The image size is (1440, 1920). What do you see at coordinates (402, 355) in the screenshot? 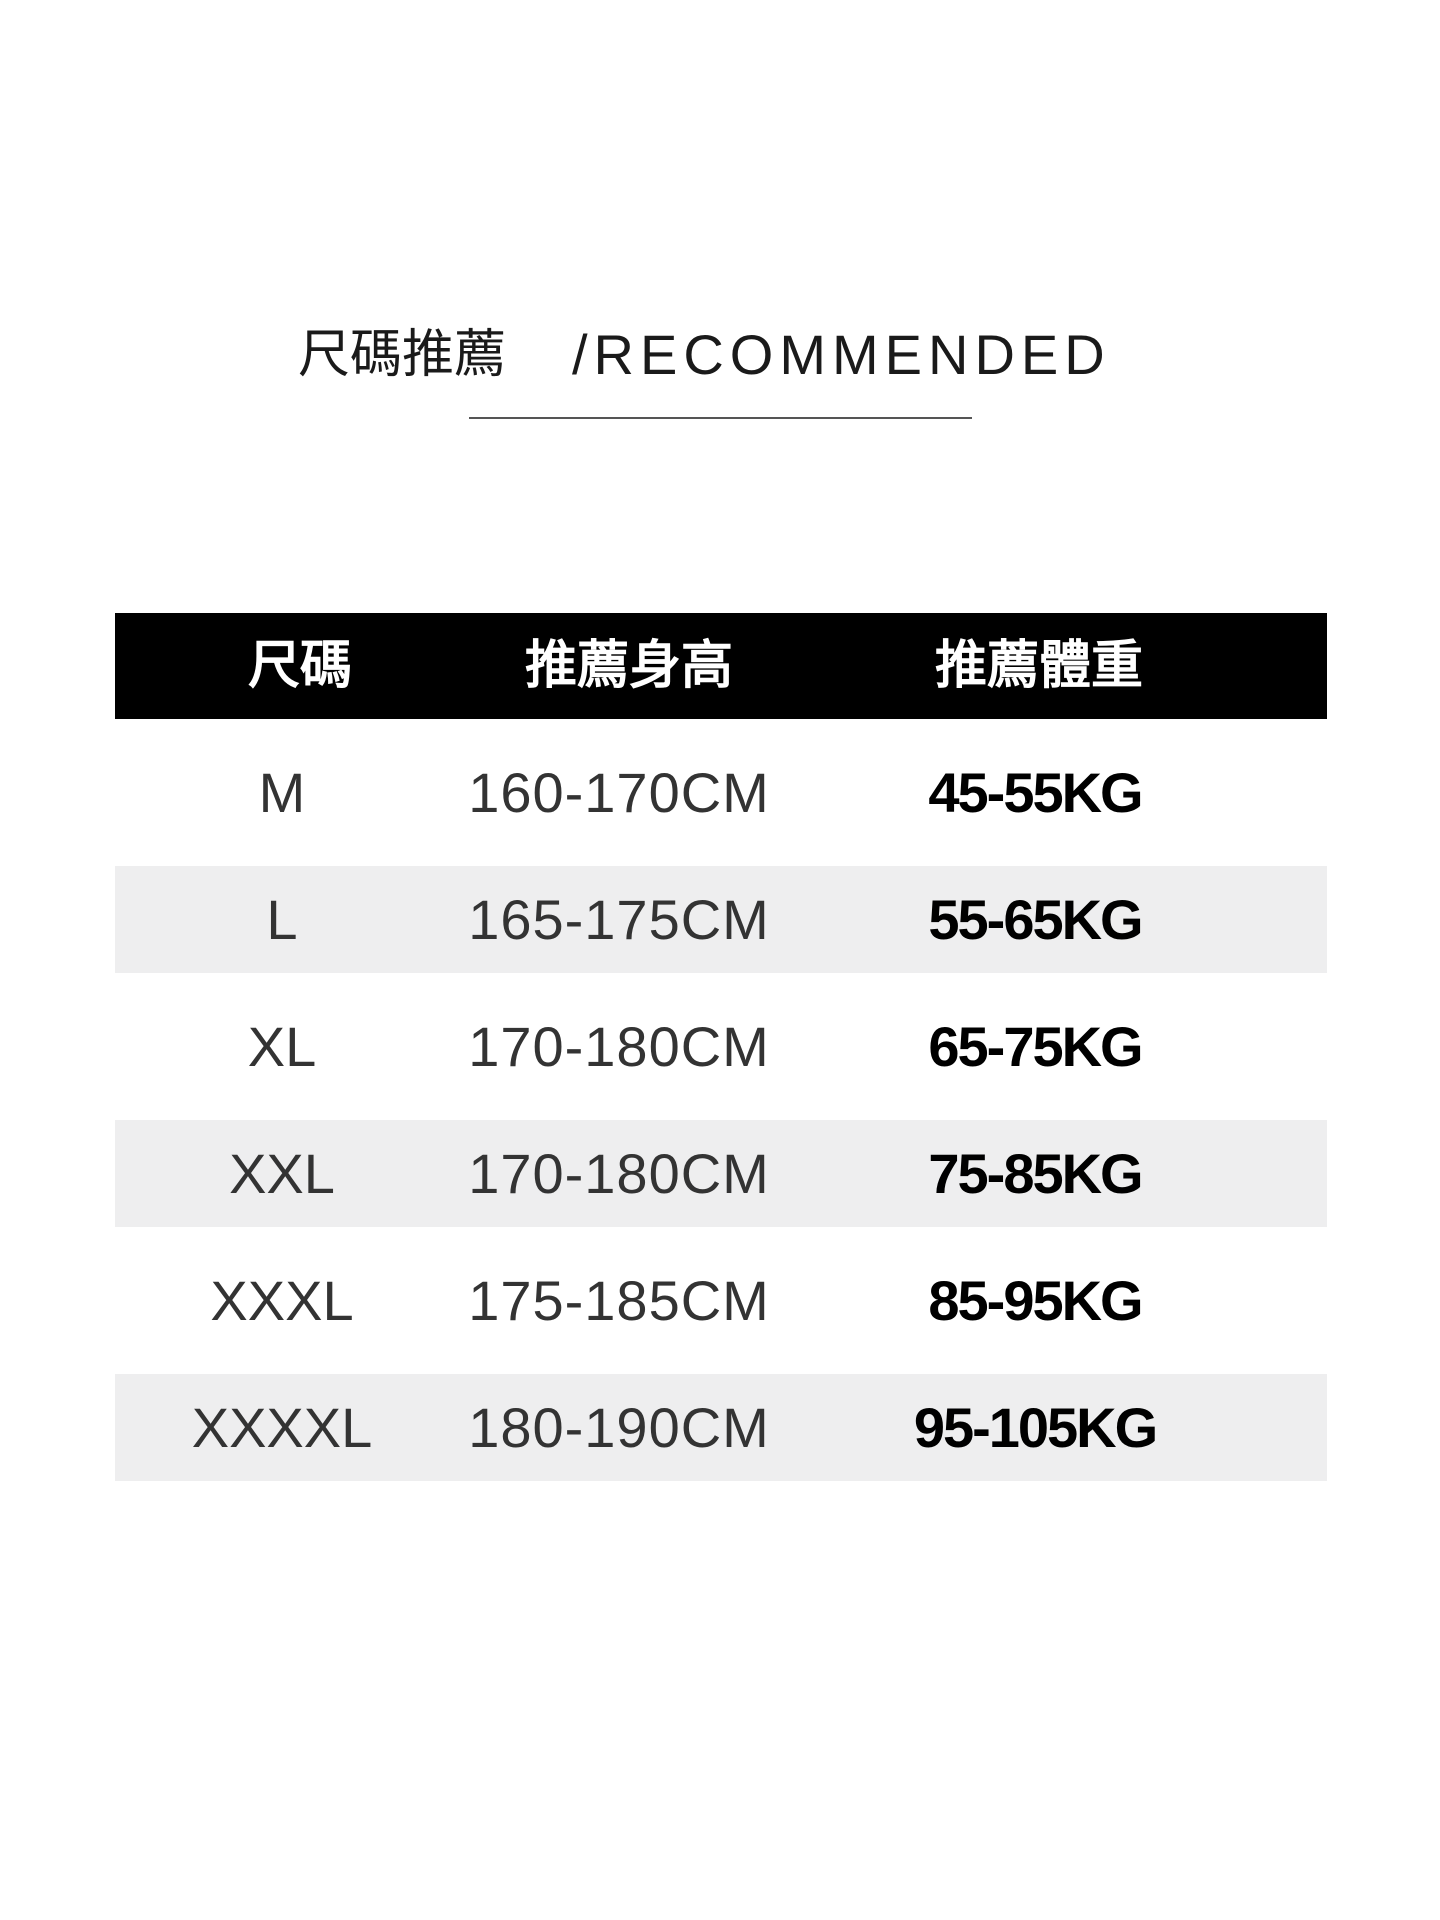
I see `title-chinese: 尺碼推薦` at bounding box center [402, 355].